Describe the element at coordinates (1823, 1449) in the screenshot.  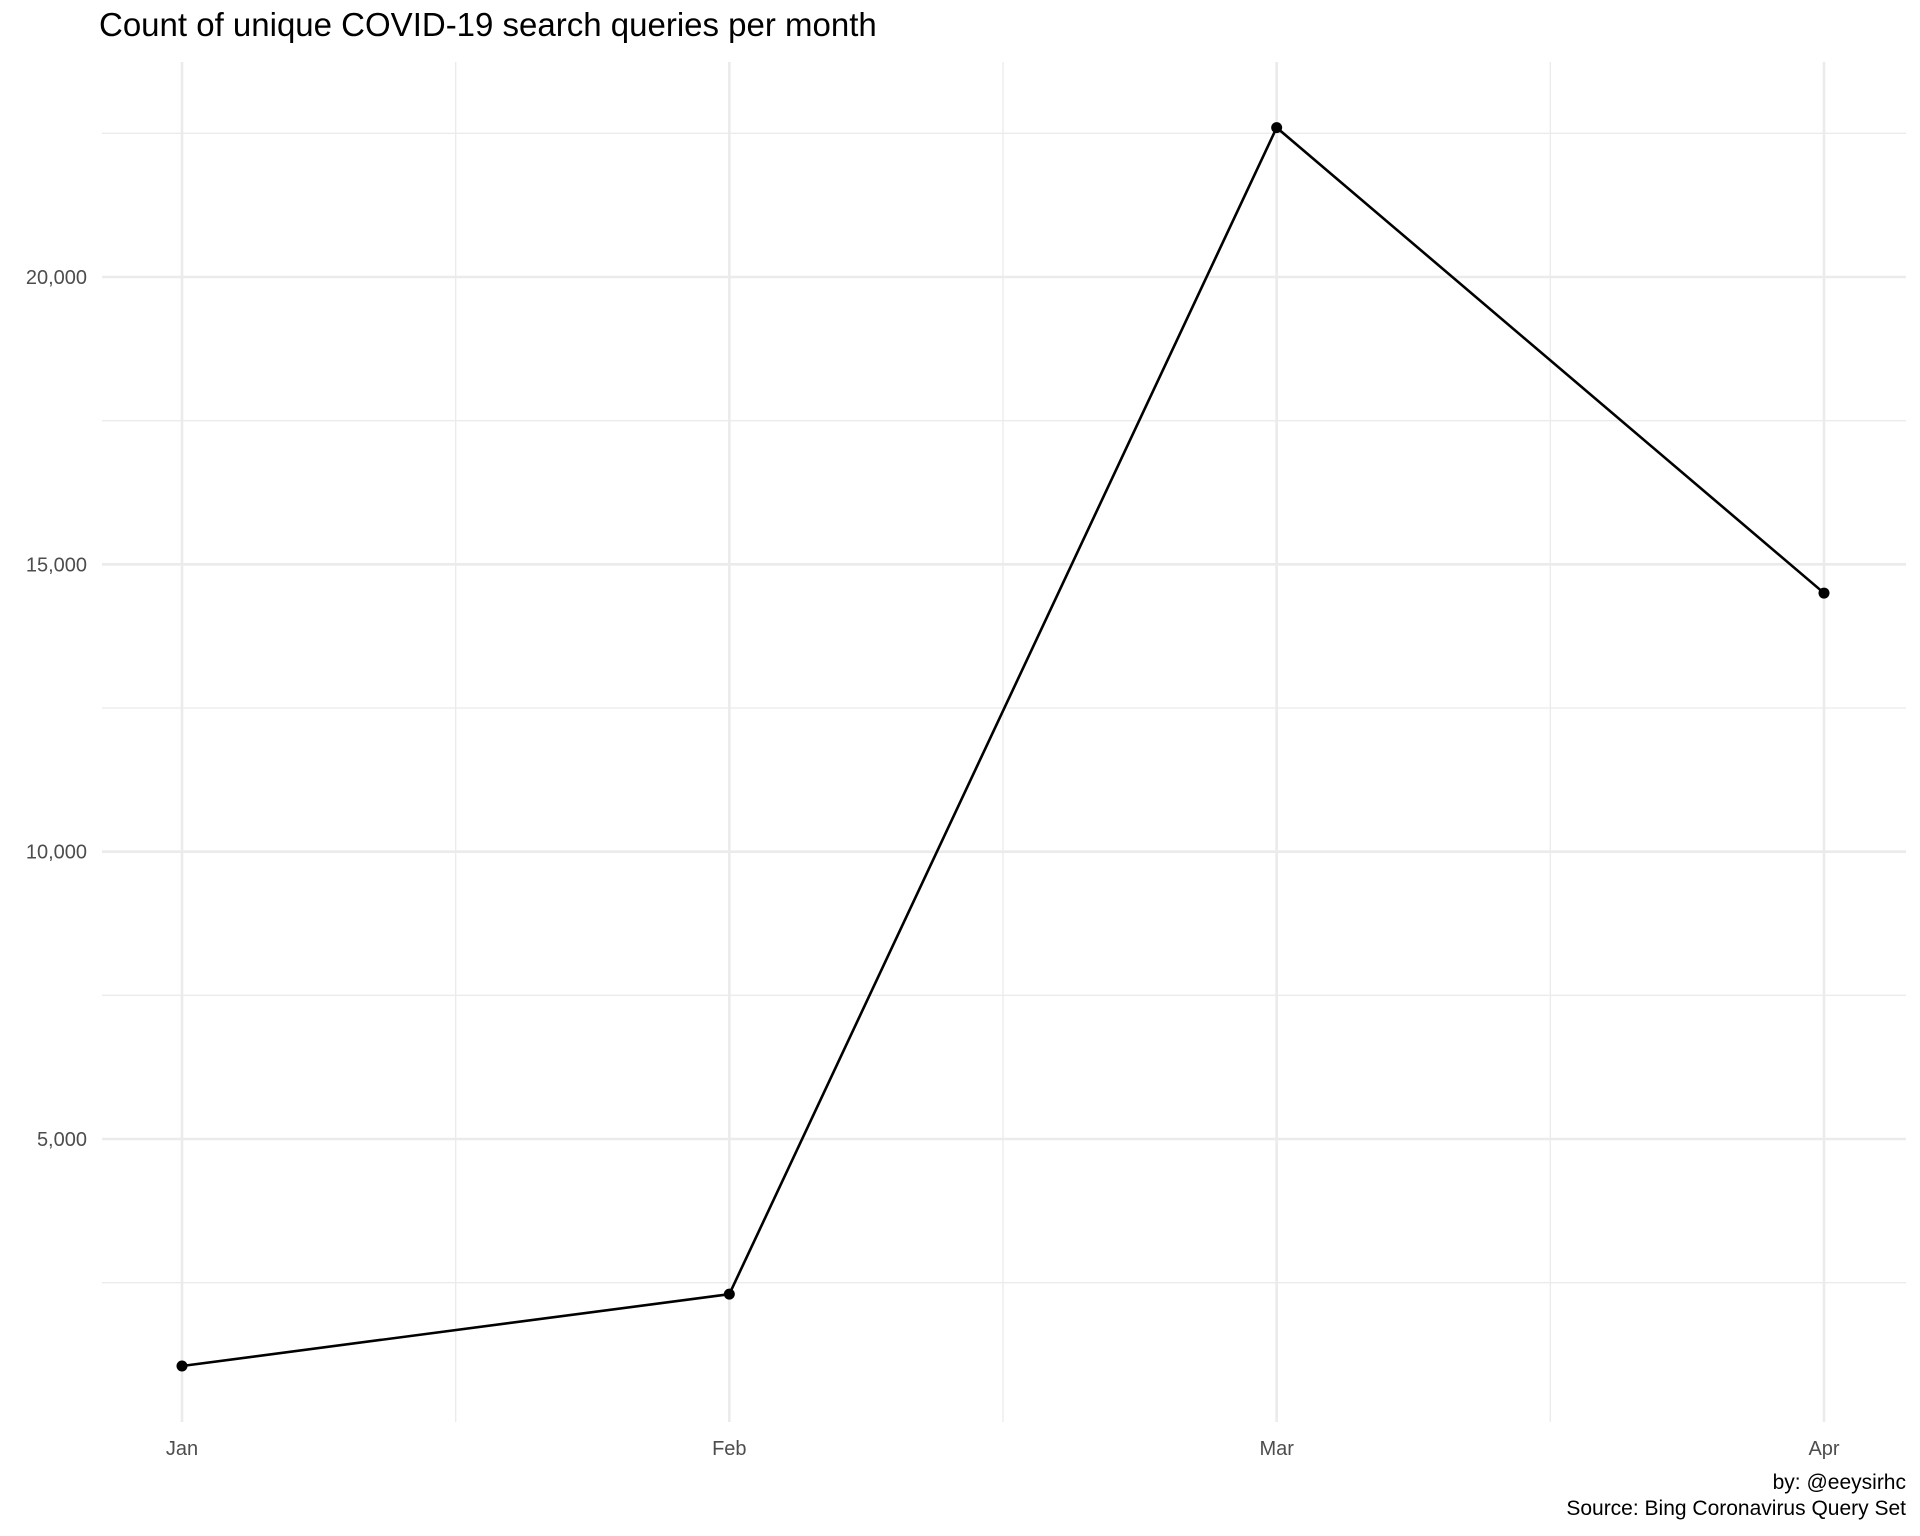
I see `x-tick-label: Apr` at that location.